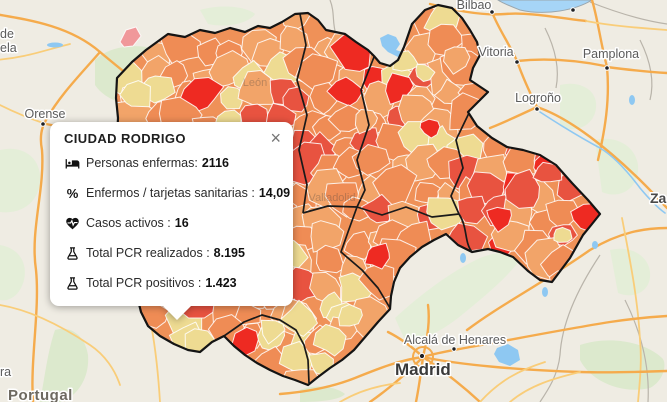  I want to click on logrono-dot, so click(537, 109).